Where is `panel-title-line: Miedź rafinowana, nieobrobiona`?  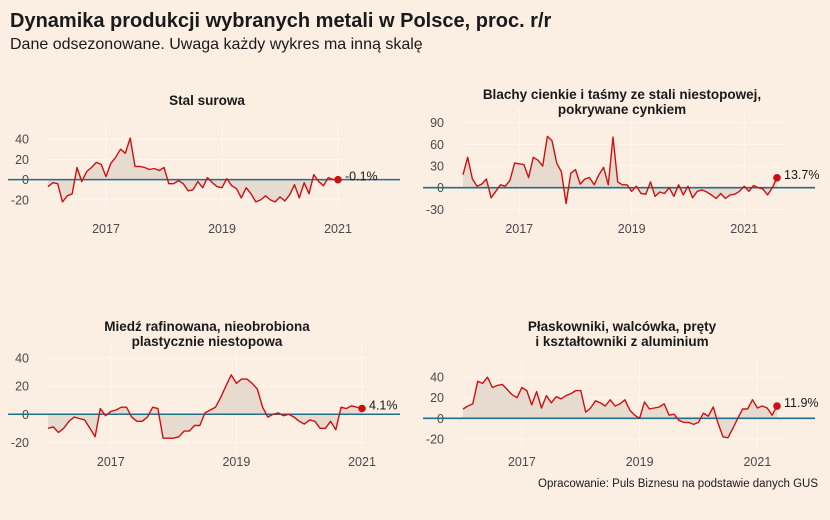 panel-title-line: Miedź rafinowana, nieobrobiona is located at coordinates (207, 326).